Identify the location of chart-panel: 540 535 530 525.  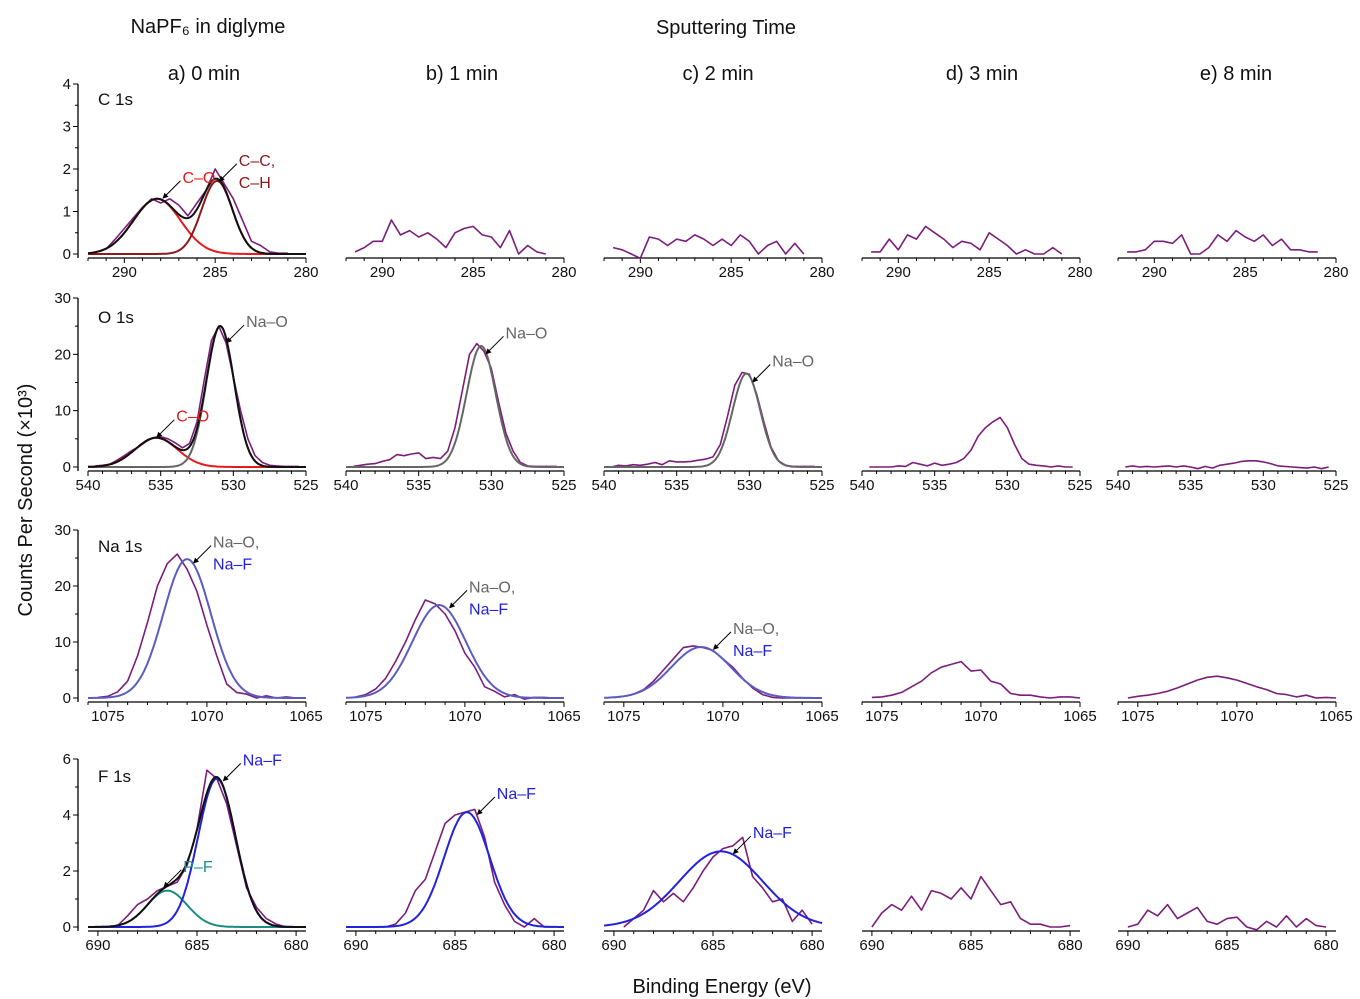
(971, 455).